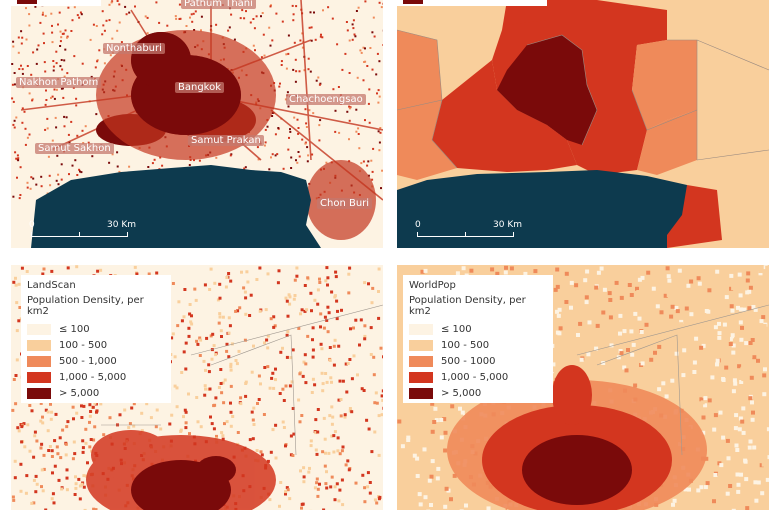 Image resolution: width=780 pixels, height=510 pixels. I want to click on legend-title: LandScan, so click(51, 285).